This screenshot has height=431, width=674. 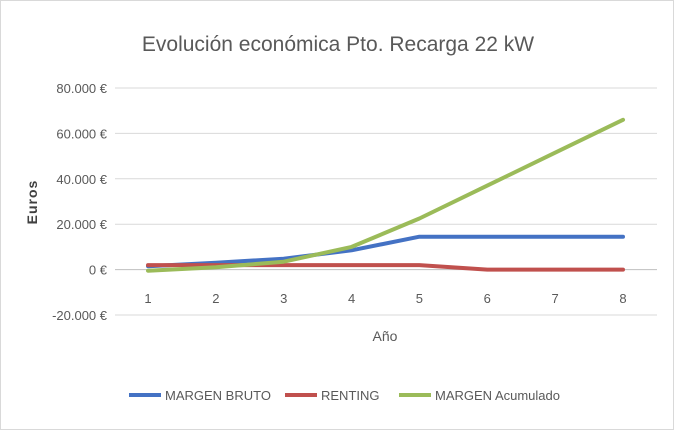 I want to click on y-tick-label: -20.000 €, so click(x=80, y=315).